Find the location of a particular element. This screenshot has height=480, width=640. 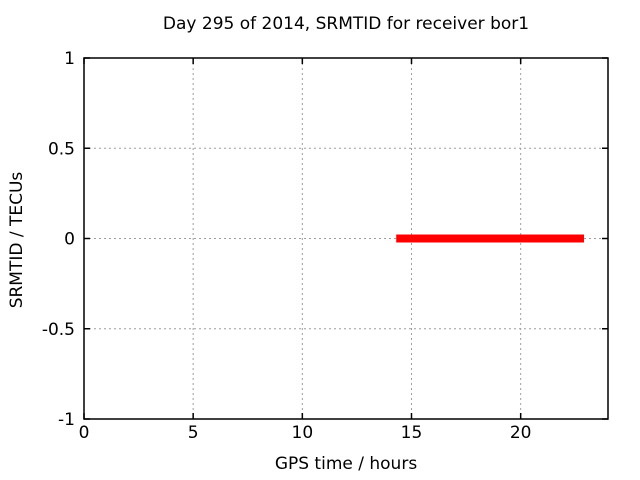

y-tick-label: 0 is located at coordinates (69, 240).